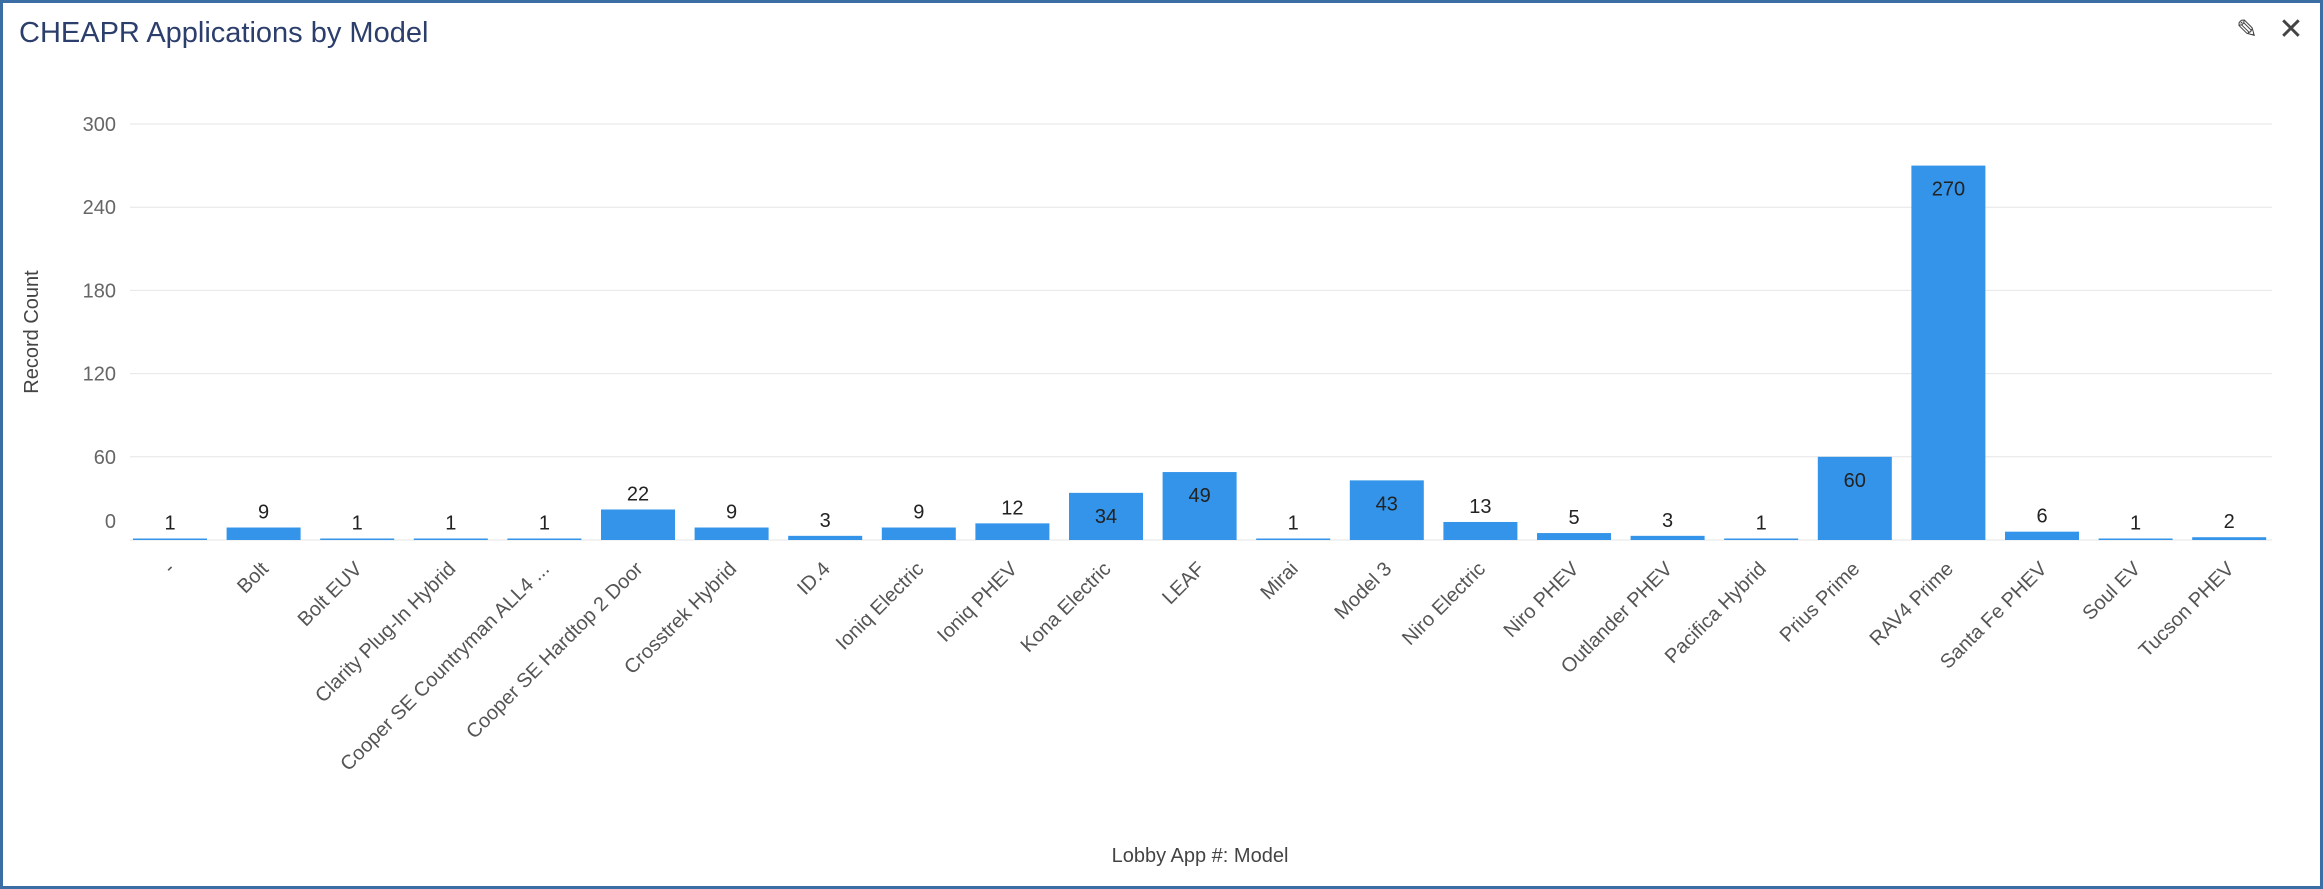 This screenshot has height=889, width=2323. I want to click on x-tick-label: Soul EV, so click(2111, 591).